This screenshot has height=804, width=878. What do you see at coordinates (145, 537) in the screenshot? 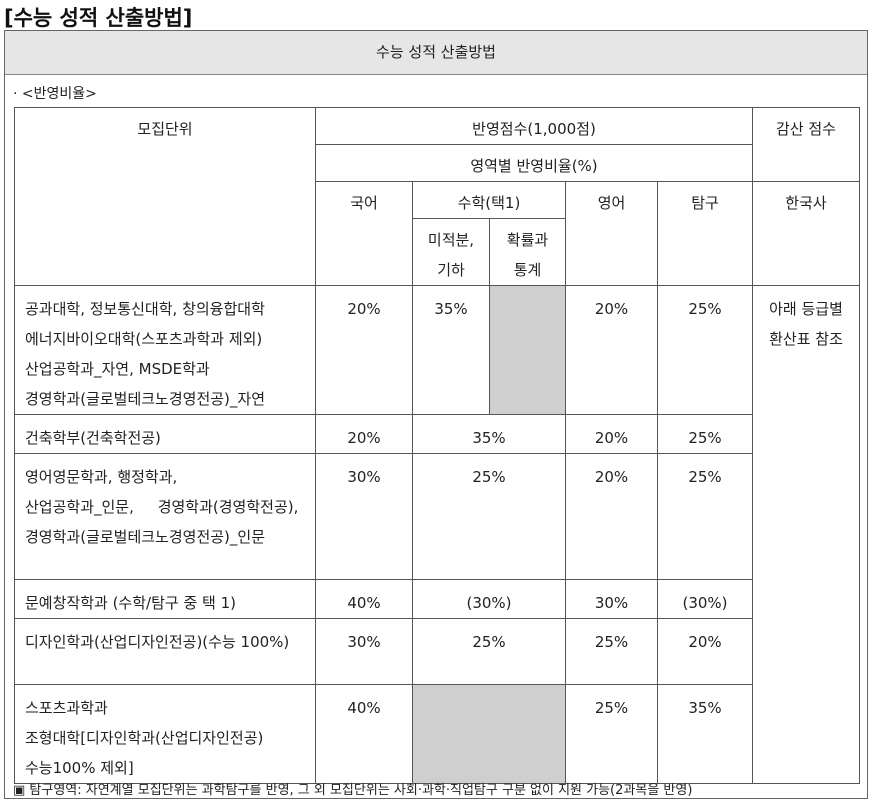
I see `line: 경영학과(글로벌테크노경영전공)_인문` at bounding box center [145, 537].